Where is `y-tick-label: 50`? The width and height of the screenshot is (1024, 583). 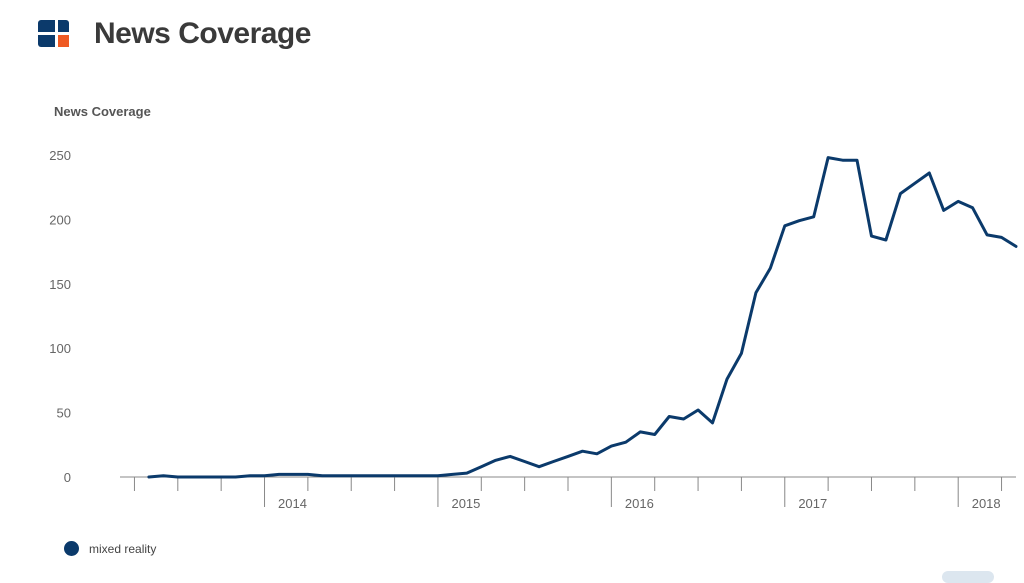 y-tick-label: 50 is located at coordinates (64, 413).